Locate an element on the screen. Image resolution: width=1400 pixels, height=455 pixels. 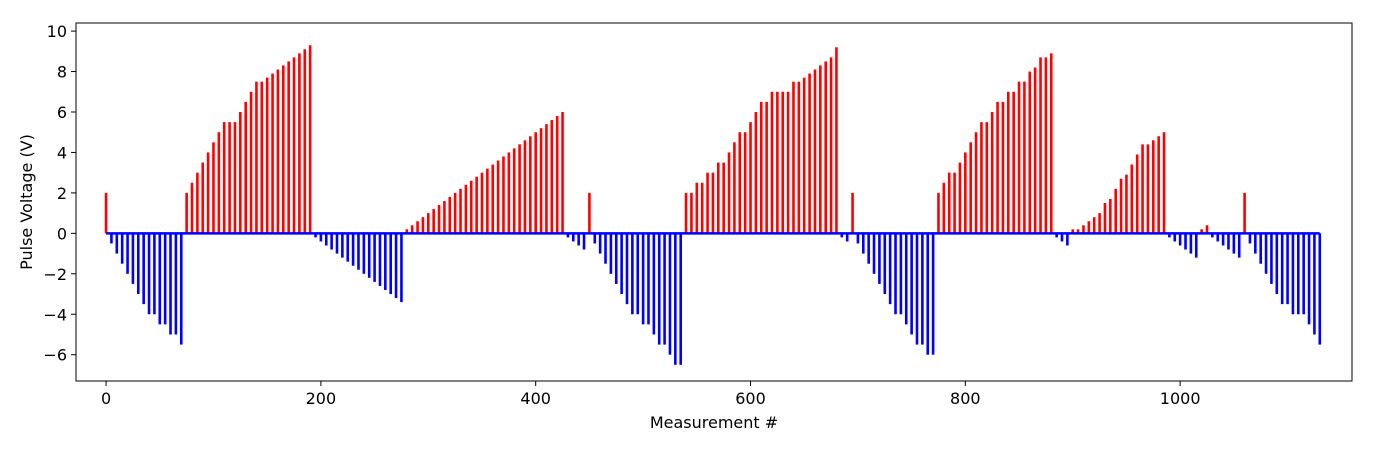
y-tick-label: 6 is located at coordinates (62, 112).